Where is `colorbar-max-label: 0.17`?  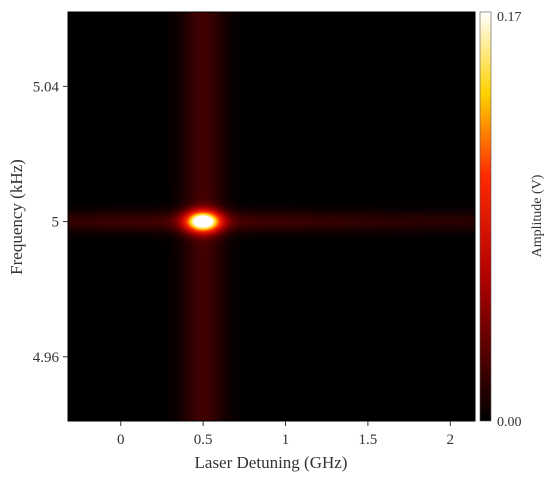 colorbar-max-label: 0.17 is located at coordinates (509, 17).